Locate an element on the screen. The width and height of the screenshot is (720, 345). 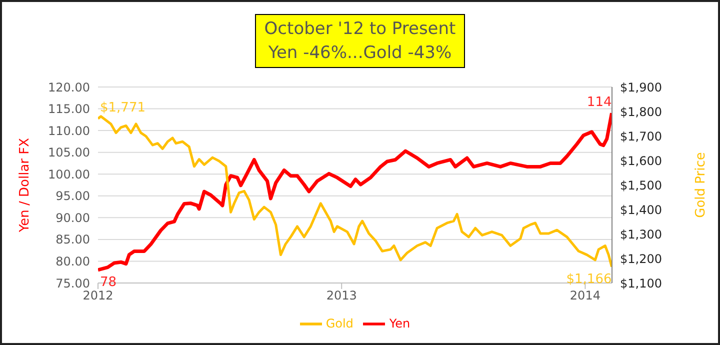
y-tick-label: 75.00 is located at coordinates (73, 283).